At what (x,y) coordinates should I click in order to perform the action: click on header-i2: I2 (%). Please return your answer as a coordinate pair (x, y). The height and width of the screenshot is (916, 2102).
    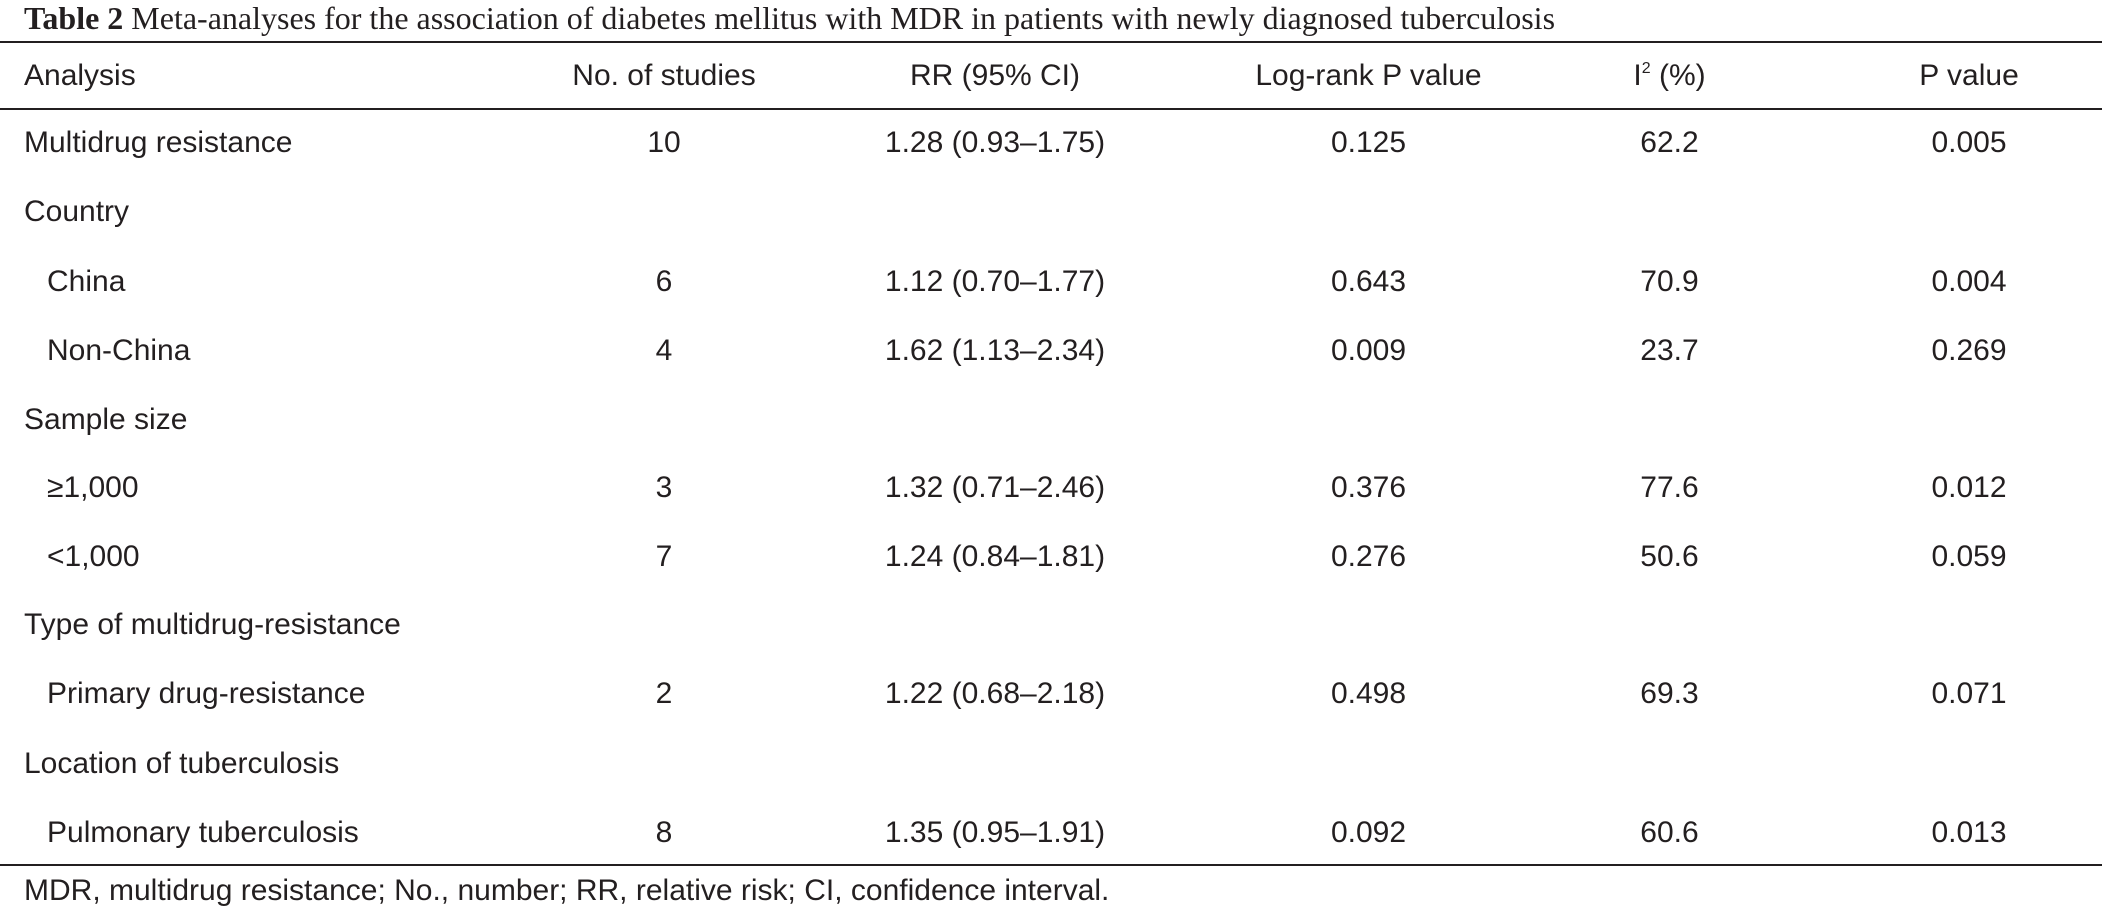
    Looking at the image, I should click on (1665, 75).